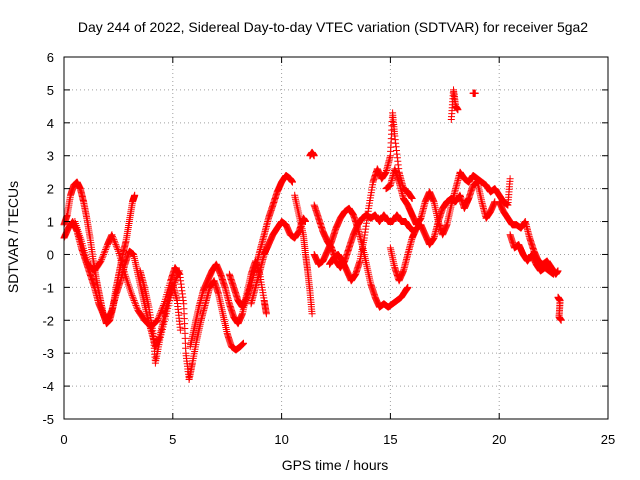  I want to click on y-tick-label: -5, so click(48, 419).